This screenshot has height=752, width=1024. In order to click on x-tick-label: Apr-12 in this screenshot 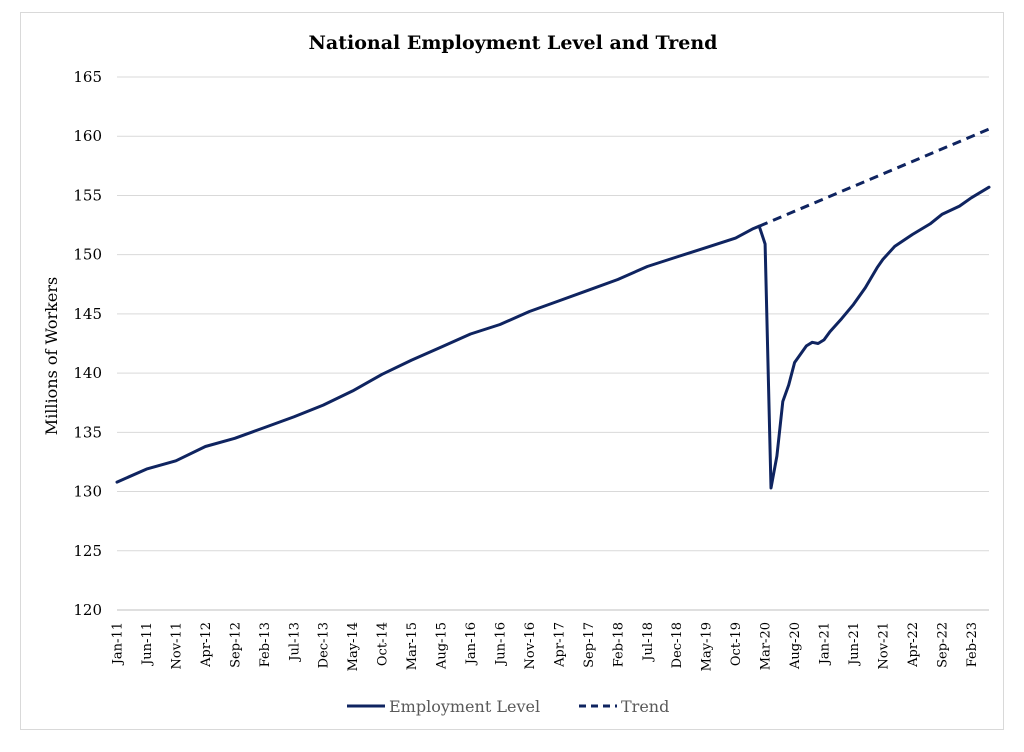, I will do `click(206, 645)`.